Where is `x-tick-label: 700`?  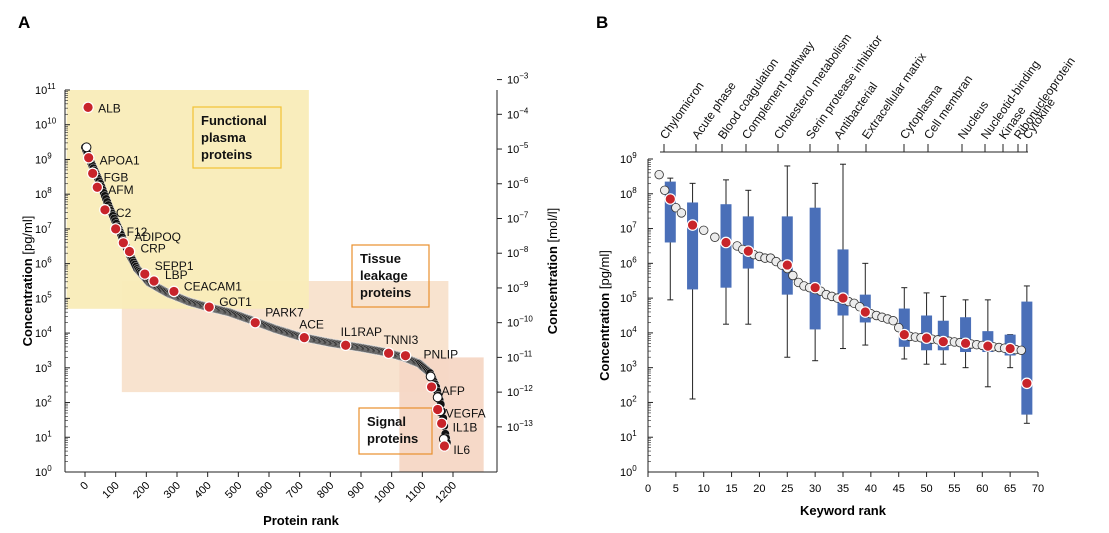
x-tick-label: 700 is located at coordinates (294, 490).